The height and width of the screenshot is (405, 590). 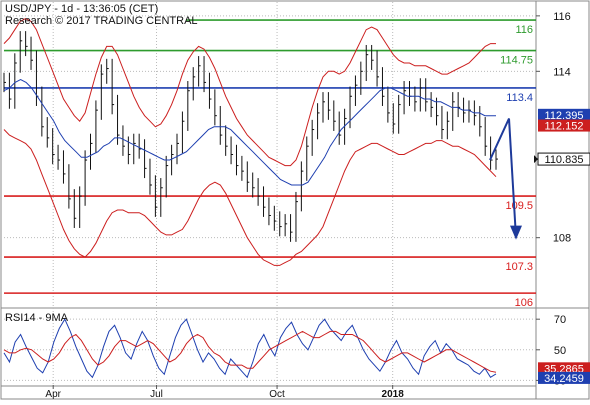 I want to click on level-label: 114.75, so click(x=516, y=61).